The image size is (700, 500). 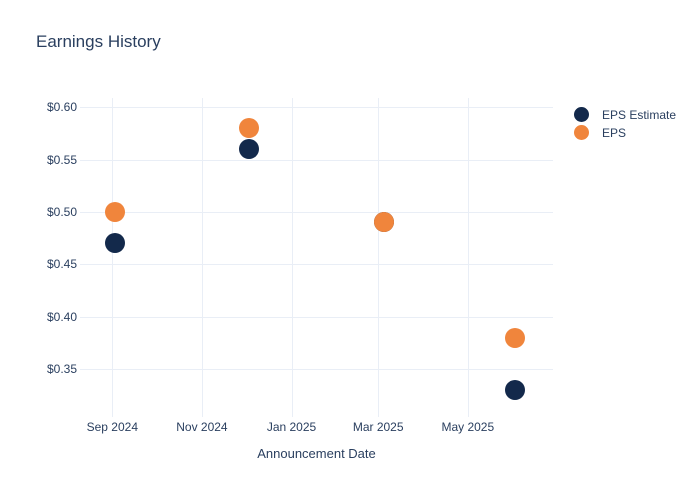 I want to click on chart-title: Earnings History, so click(x=98, y=41).